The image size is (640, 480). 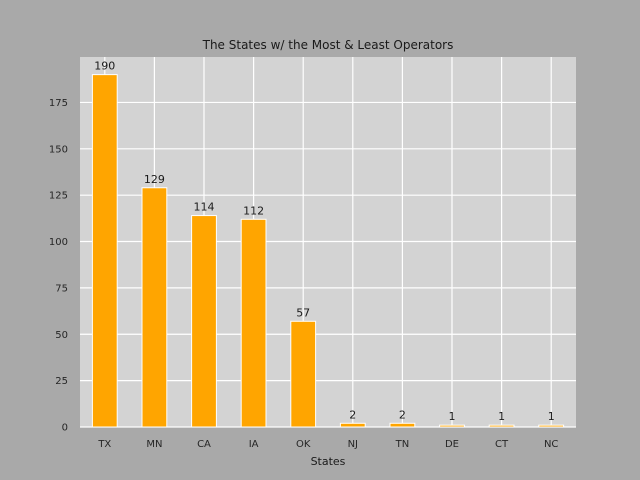 I want to click on data-label: 112, so click(x=253, y=210).